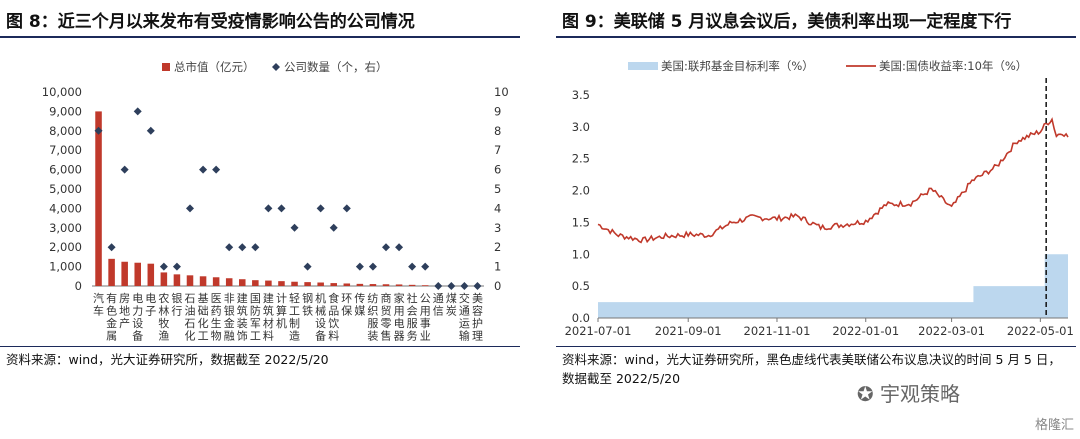 The width and height of the screenshot is (1080, 439). Describe the element at coordinates (190, 317) in the screenshot. I see `category-label-7: 石油石化` at that location.